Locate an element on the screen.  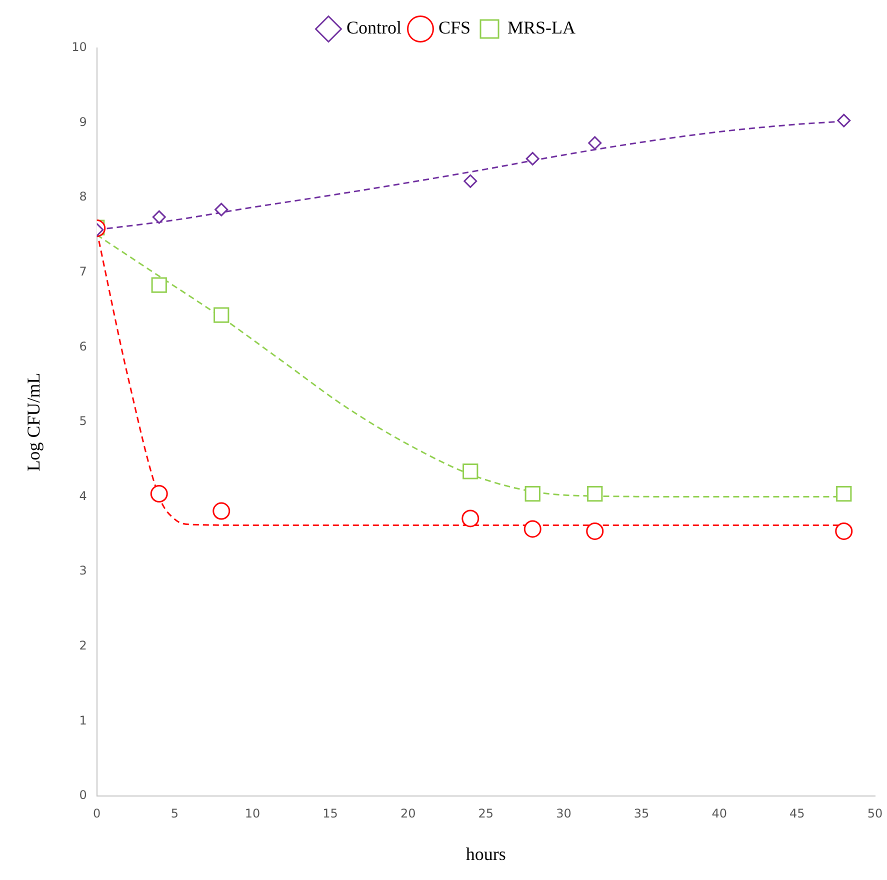
legend-label: MRS-LA is located at coordinates (542, 28).